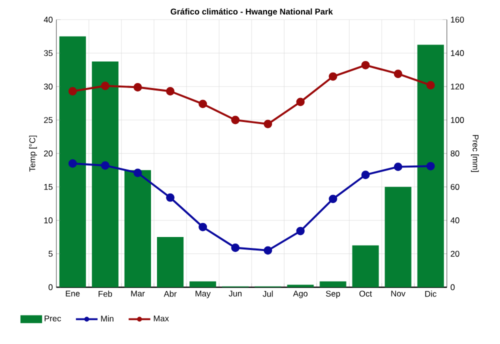 This screenshot has height=344, width=500. Describe the element at coordinates (48, 153) in the screenshot. I see `y-tick-label: 20` at that location.